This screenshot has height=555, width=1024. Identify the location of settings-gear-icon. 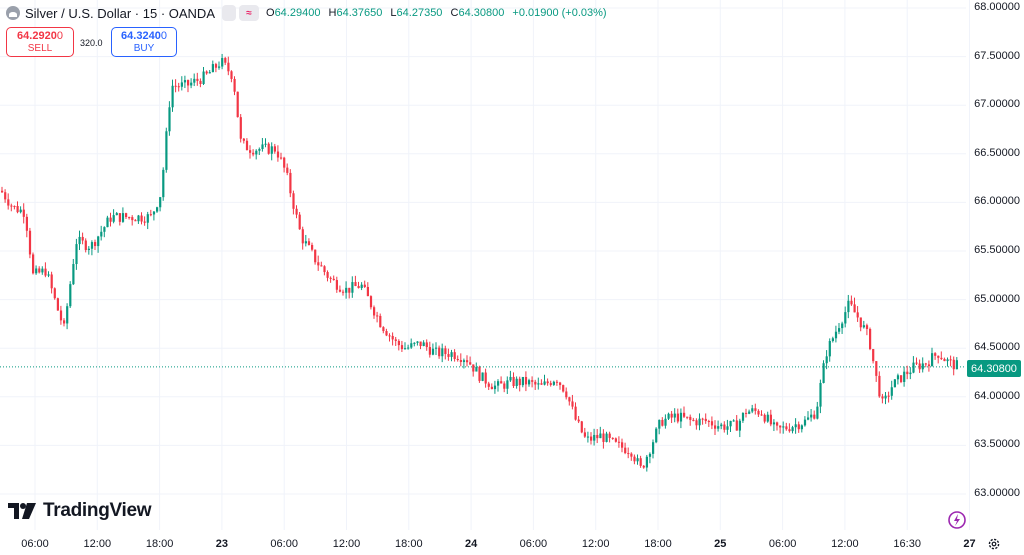
(994, 544).